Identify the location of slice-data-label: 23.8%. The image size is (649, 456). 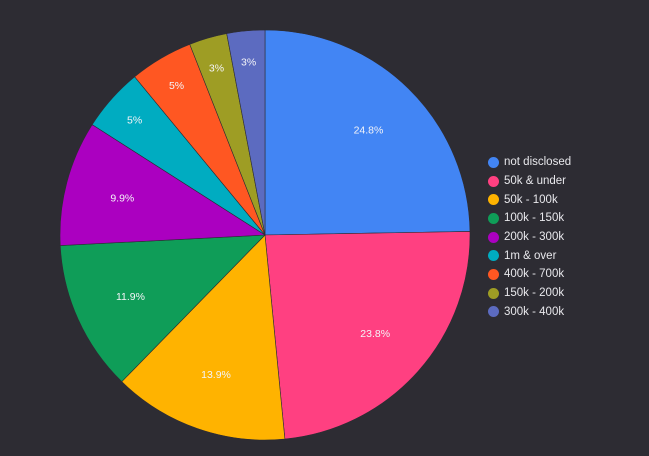
(375, 334).